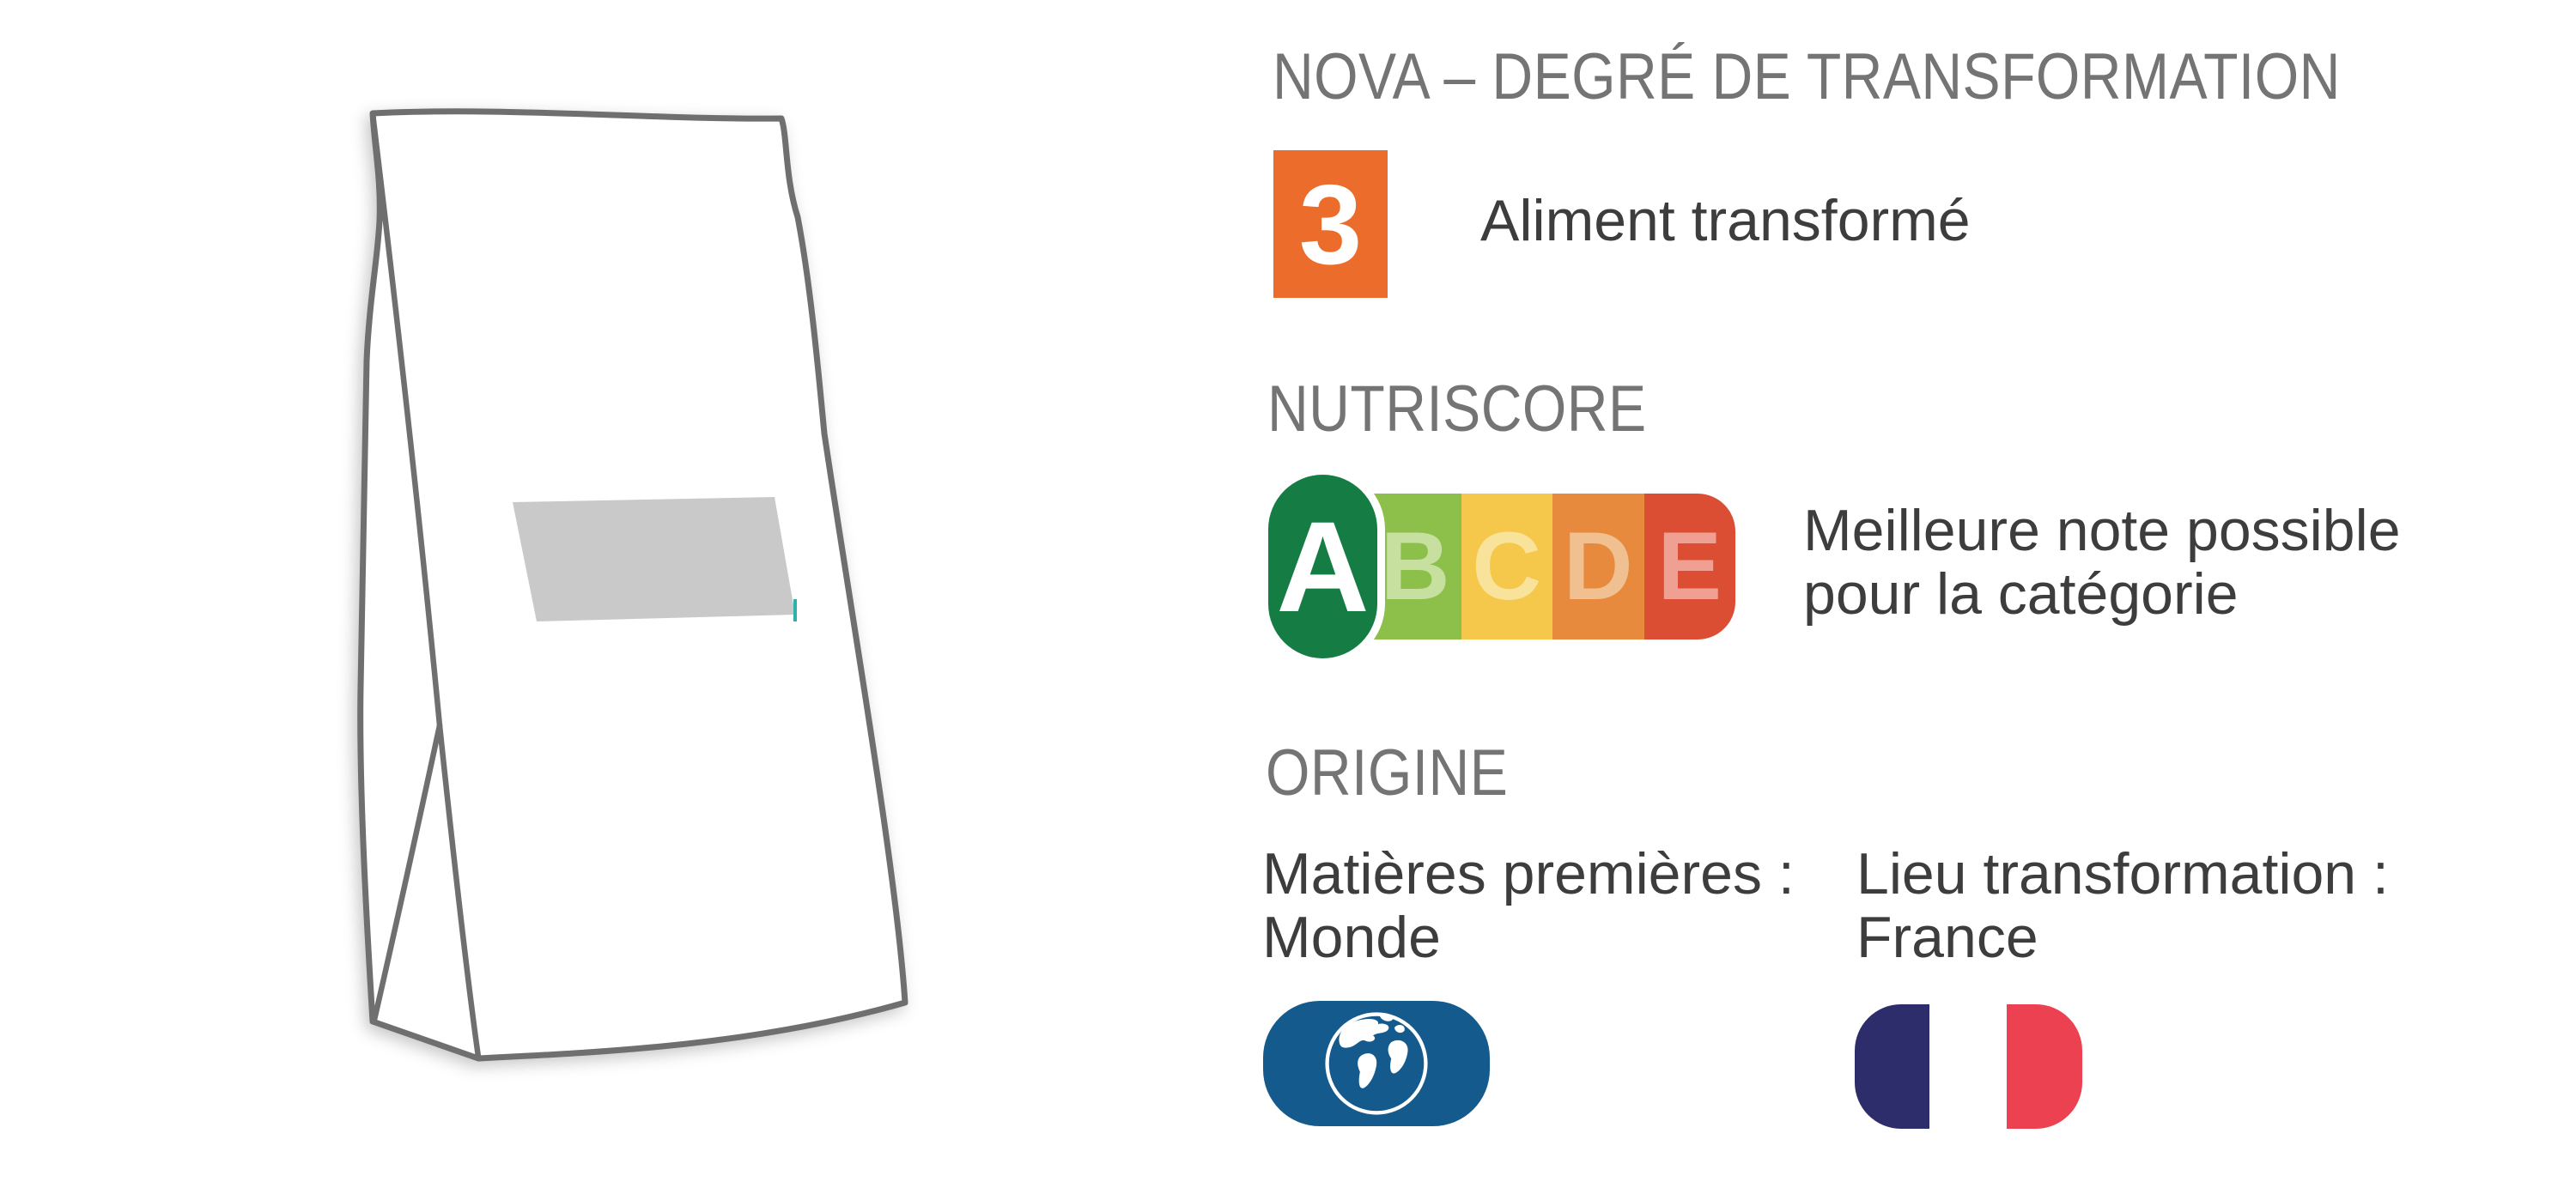 This screenshot has width=2576, height=1188. I want to click on nutriscore-segment-d: D, so click(1598, 566).